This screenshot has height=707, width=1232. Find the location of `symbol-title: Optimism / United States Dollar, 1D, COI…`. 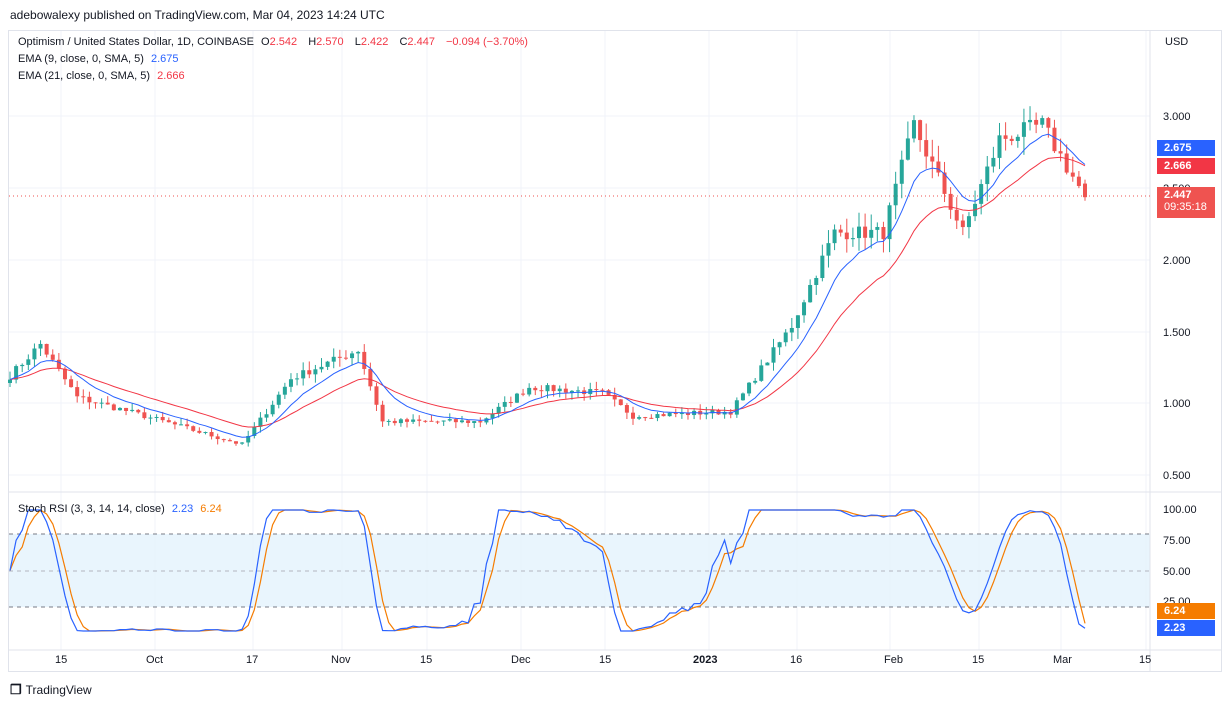

symbol-title: Optimism / United States Dollar, 1D, COI… is located at coordinates (136, 42).